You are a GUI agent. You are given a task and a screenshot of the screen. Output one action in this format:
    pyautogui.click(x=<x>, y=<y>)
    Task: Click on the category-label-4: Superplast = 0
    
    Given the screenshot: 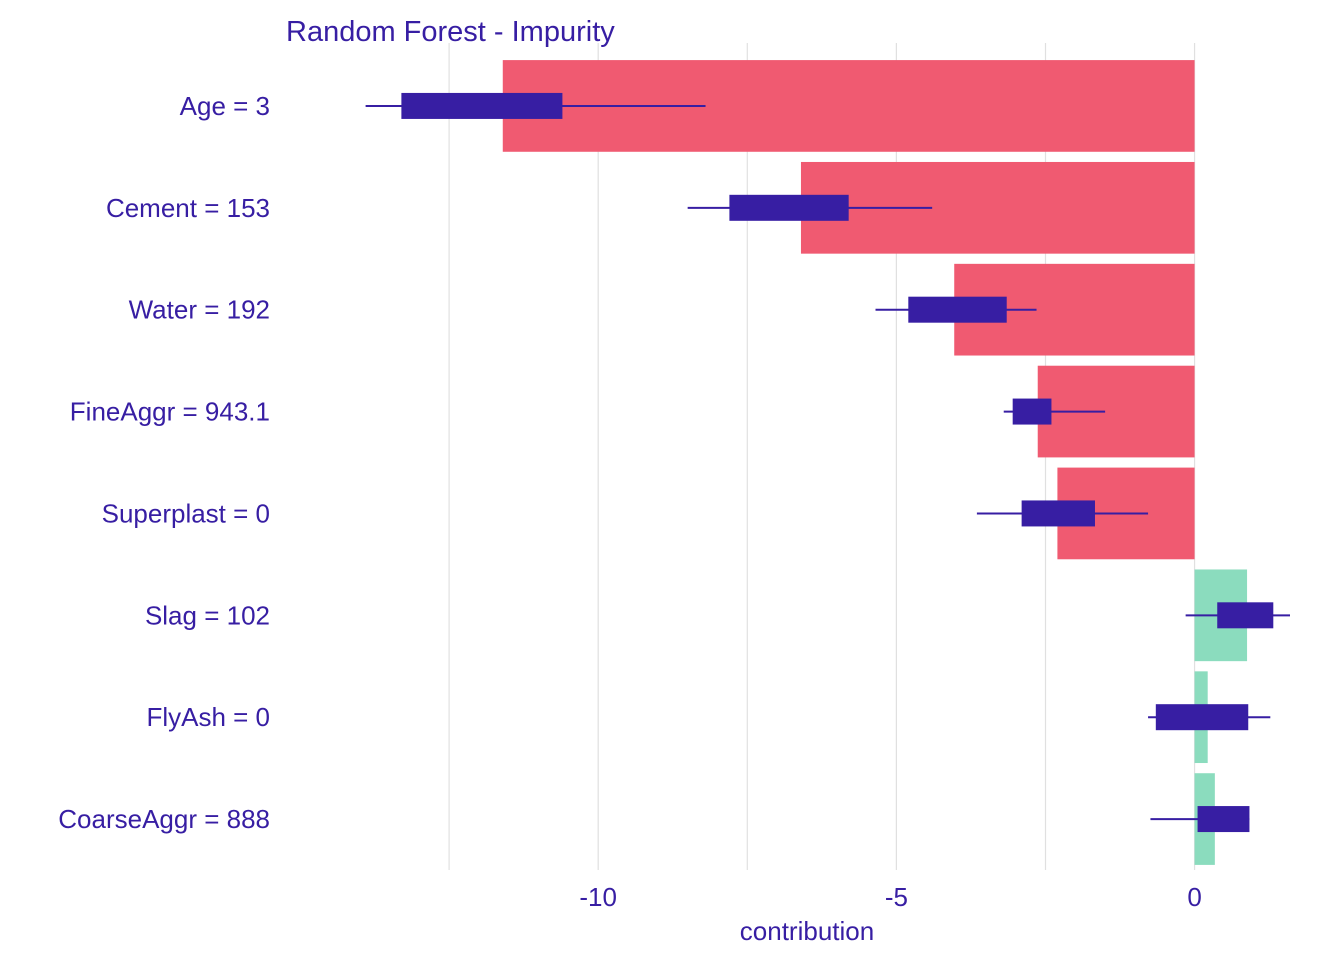 What is the action you would take?
    pyautogui.click(x=186, y=513)
    